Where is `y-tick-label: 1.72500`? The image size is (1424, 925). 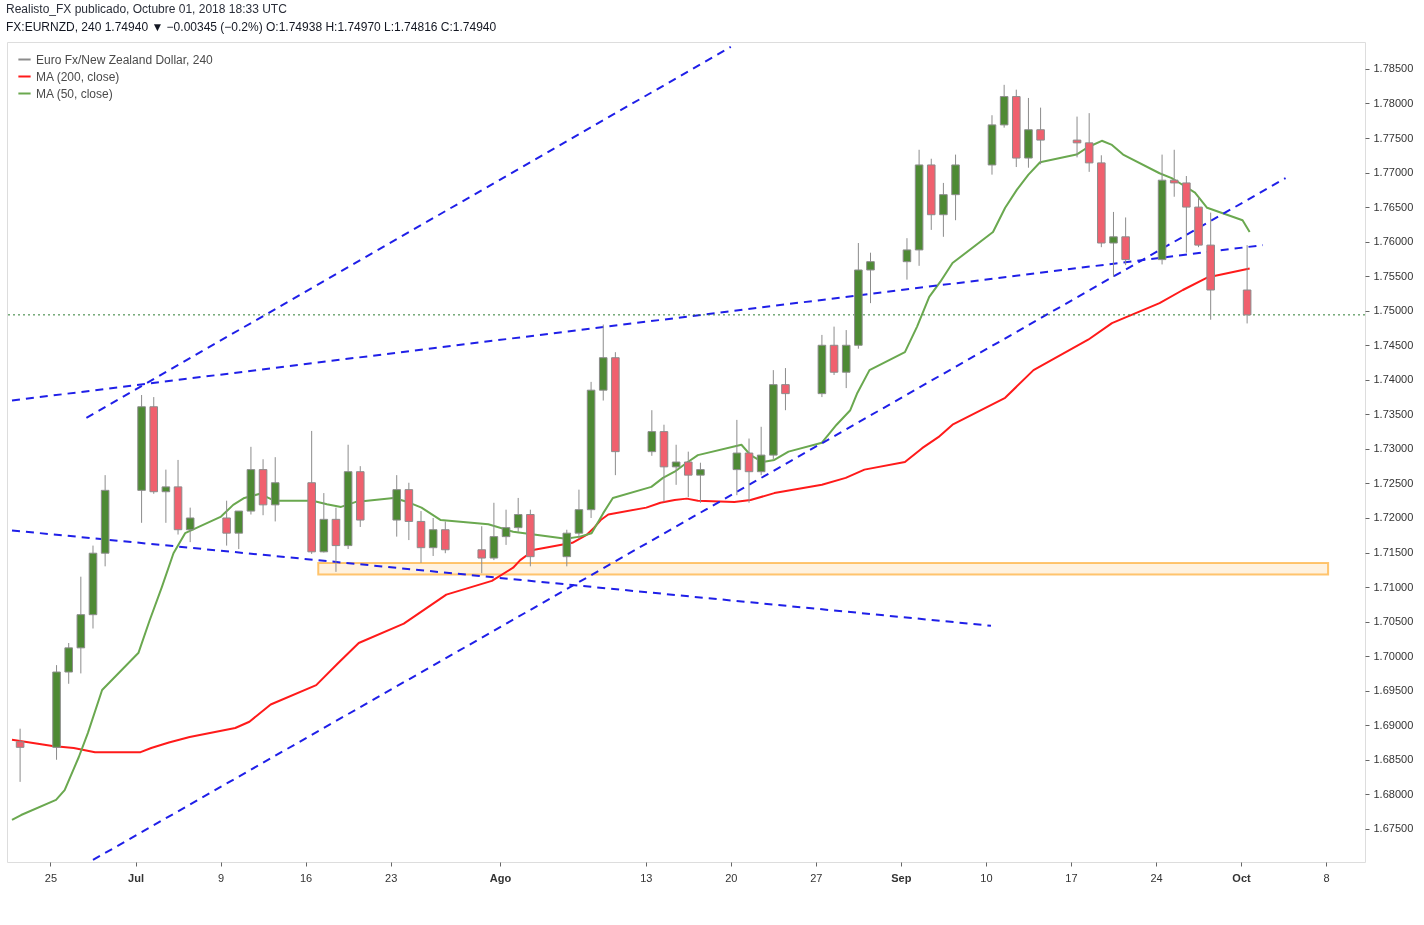
y-tick-label: 1.72500 is located at coordinates (1393, 482).